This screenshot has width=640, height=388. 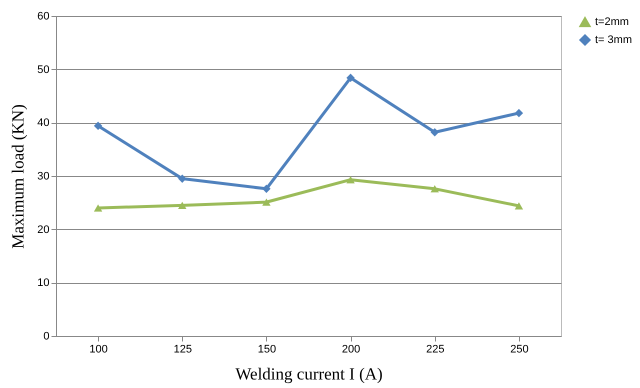 I want to click on y-tick-label: 60, so click(x=43, y=16).